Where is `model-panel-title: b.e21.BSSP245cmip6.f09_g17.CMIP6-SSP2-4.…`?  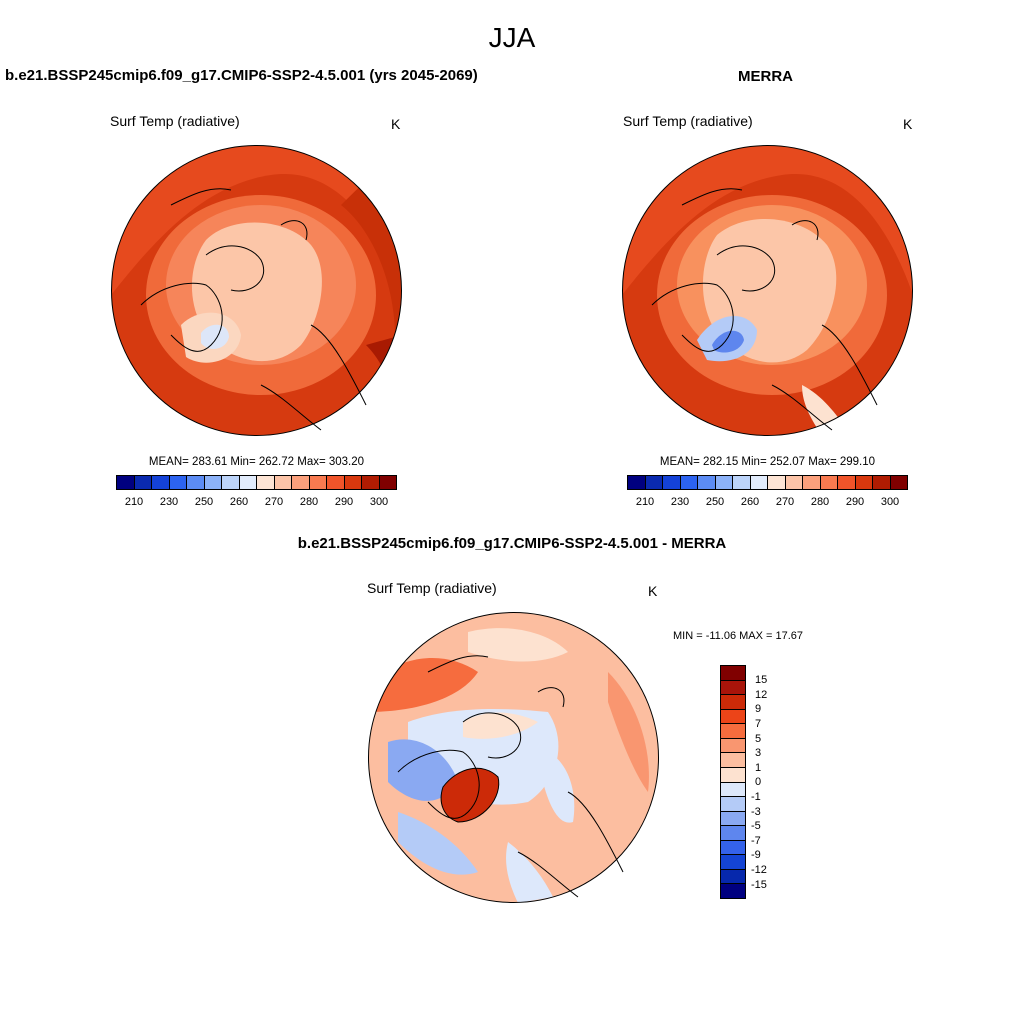
model-panel-title: b.e21.BSSP245cmip6.f09_g17.CMIP6-SSP2-4.… is located at coordinates (241, 75).